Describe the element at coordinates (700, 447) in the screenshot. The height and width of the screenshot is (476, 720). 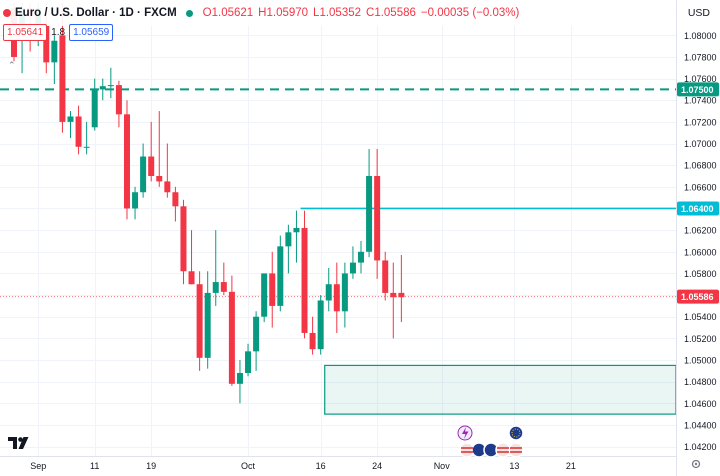
I see `price-tick-label: 1.04200` at that location.